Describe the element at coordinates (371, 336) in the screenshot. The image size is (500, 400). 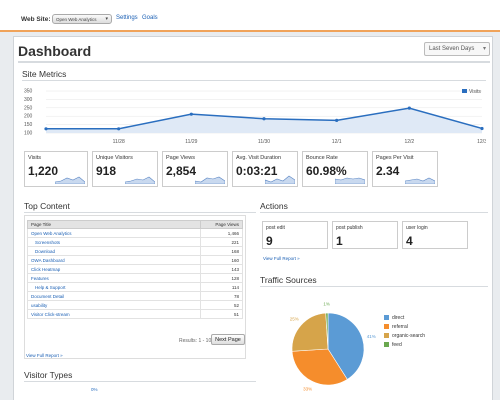
I see `pie-slice-label: 41%` at that location.